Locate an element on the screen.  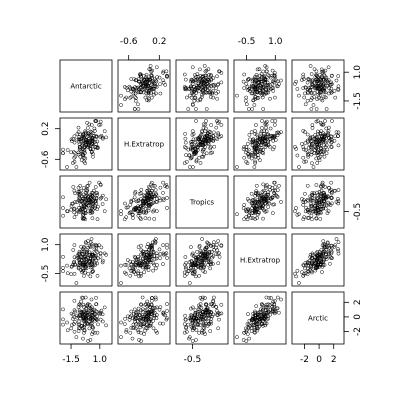
panel-frame is located at coordinates (86, 86).